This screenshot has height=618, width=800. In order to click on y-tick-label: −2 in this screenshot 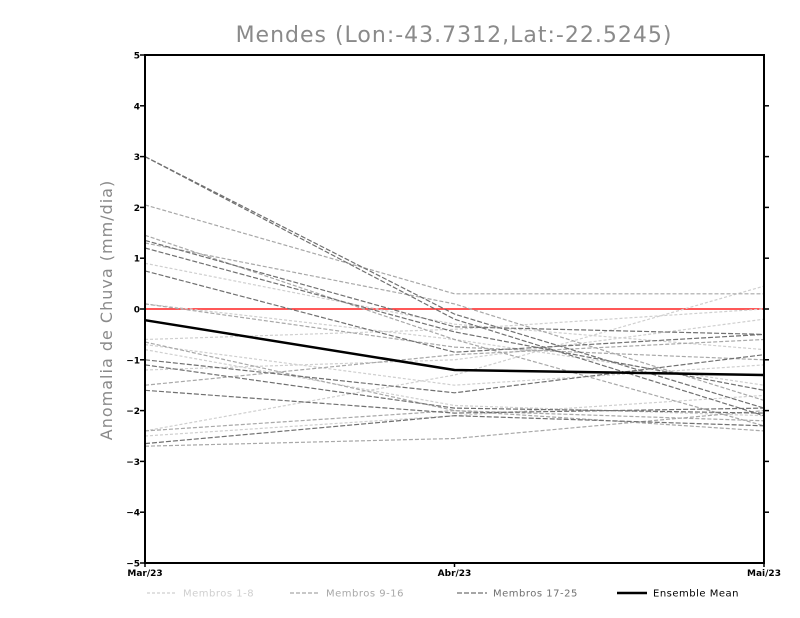, I will do `click(133, 412)`.